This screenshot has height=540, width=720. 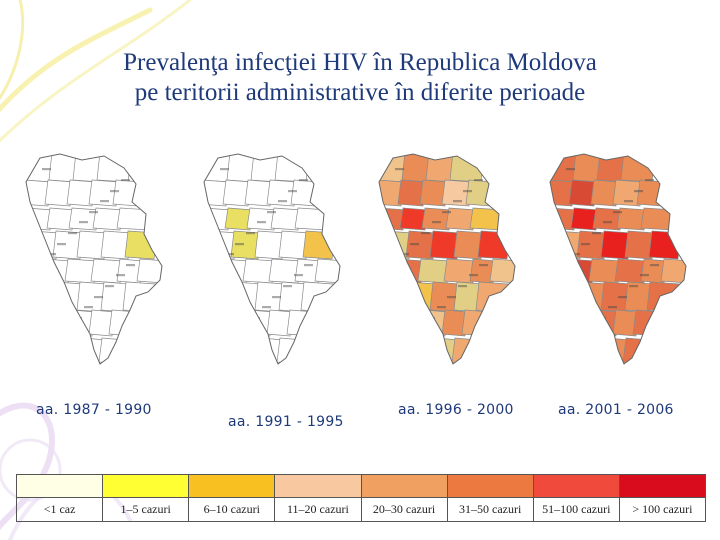 What do you see at coordinates (404, 509) in the screenshot?
I see `legend-label: 20–30 cazuri` at bounding box center [404, 509].